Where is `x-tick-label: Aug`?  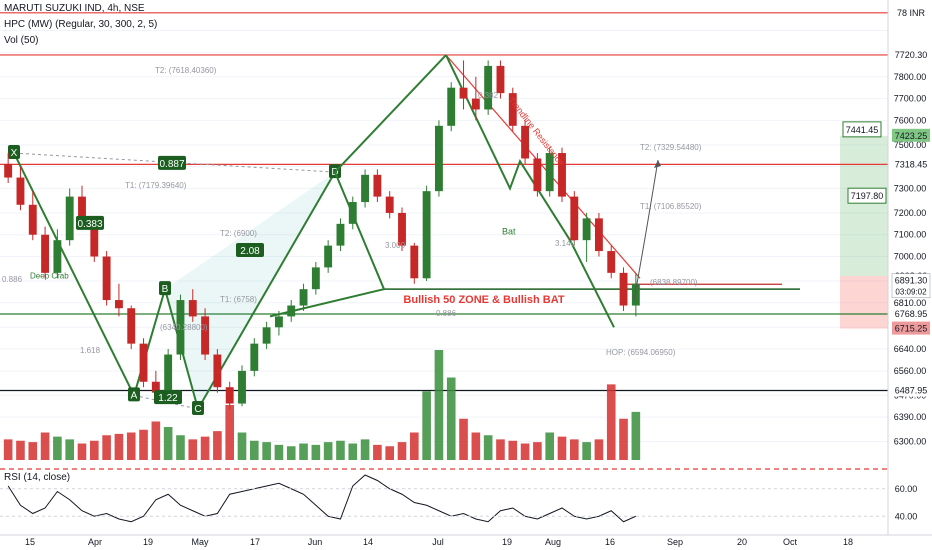
x-tick-label: Aug is located at coordinates (553, 542).